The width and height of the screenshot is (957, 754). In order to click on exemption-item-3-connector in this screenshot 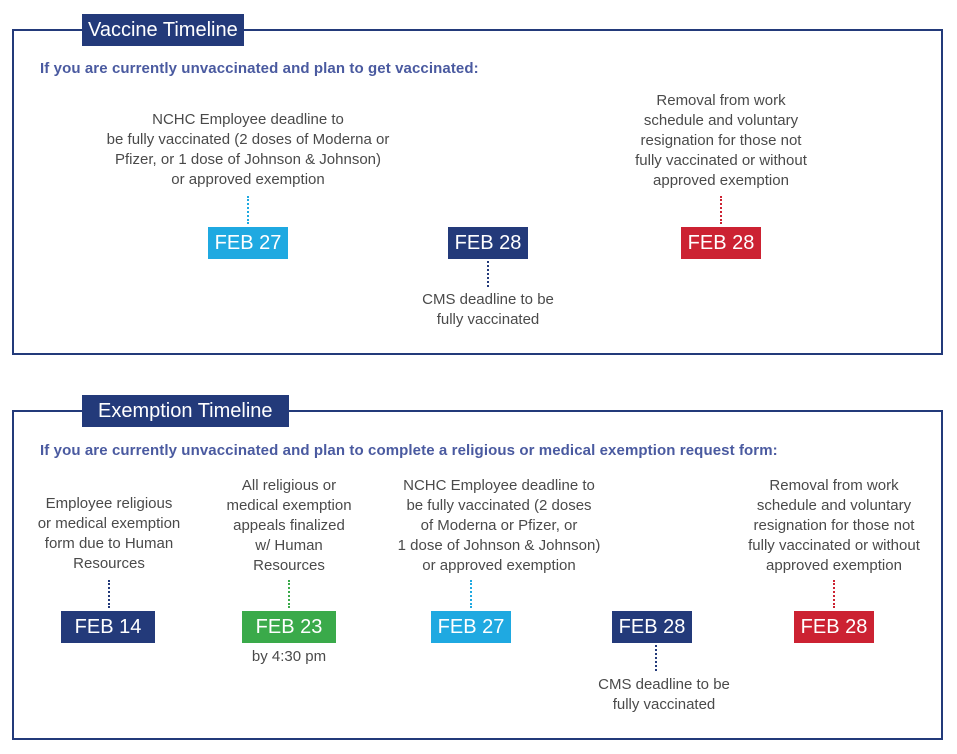, I will do `click(471, 594)`.